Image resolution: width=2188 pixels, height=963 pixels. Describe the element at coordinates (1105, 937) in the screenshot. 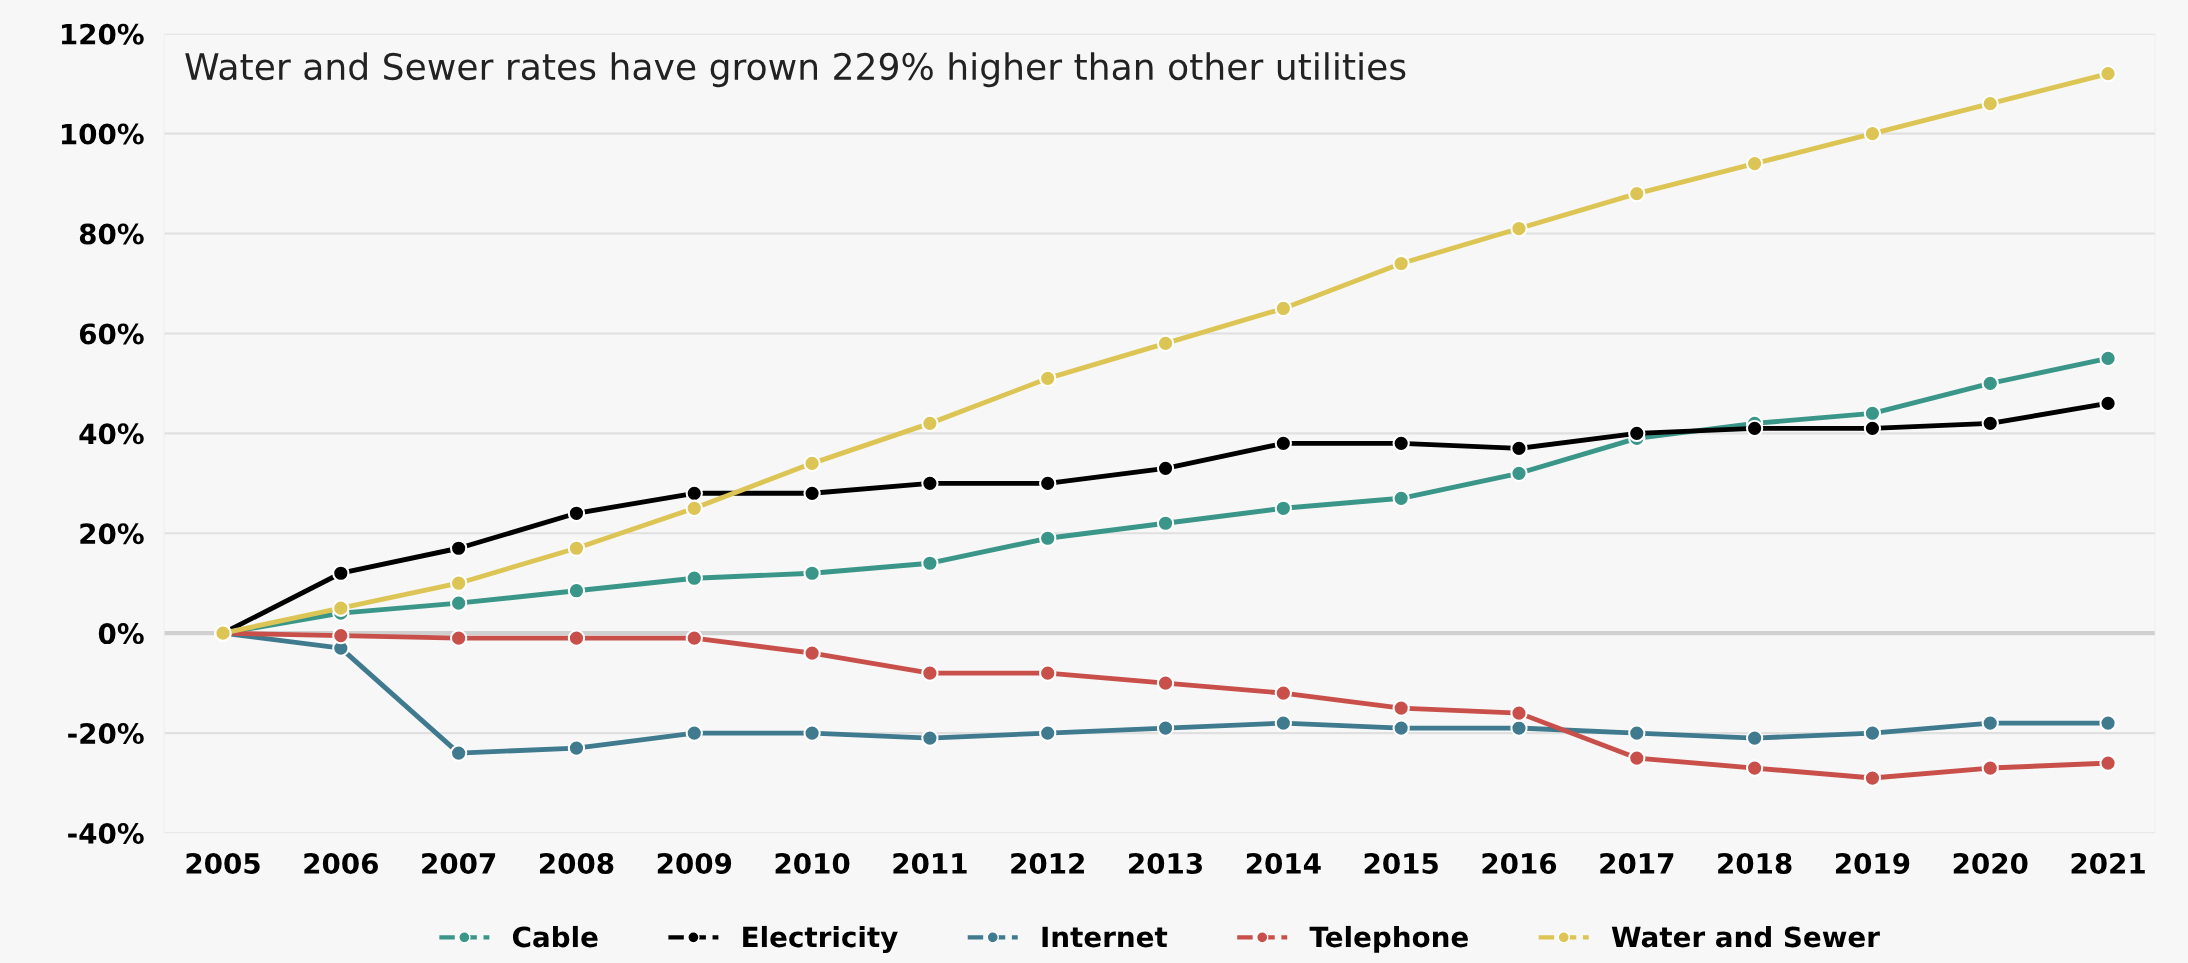

I see `legend-label: Internet` at that location.